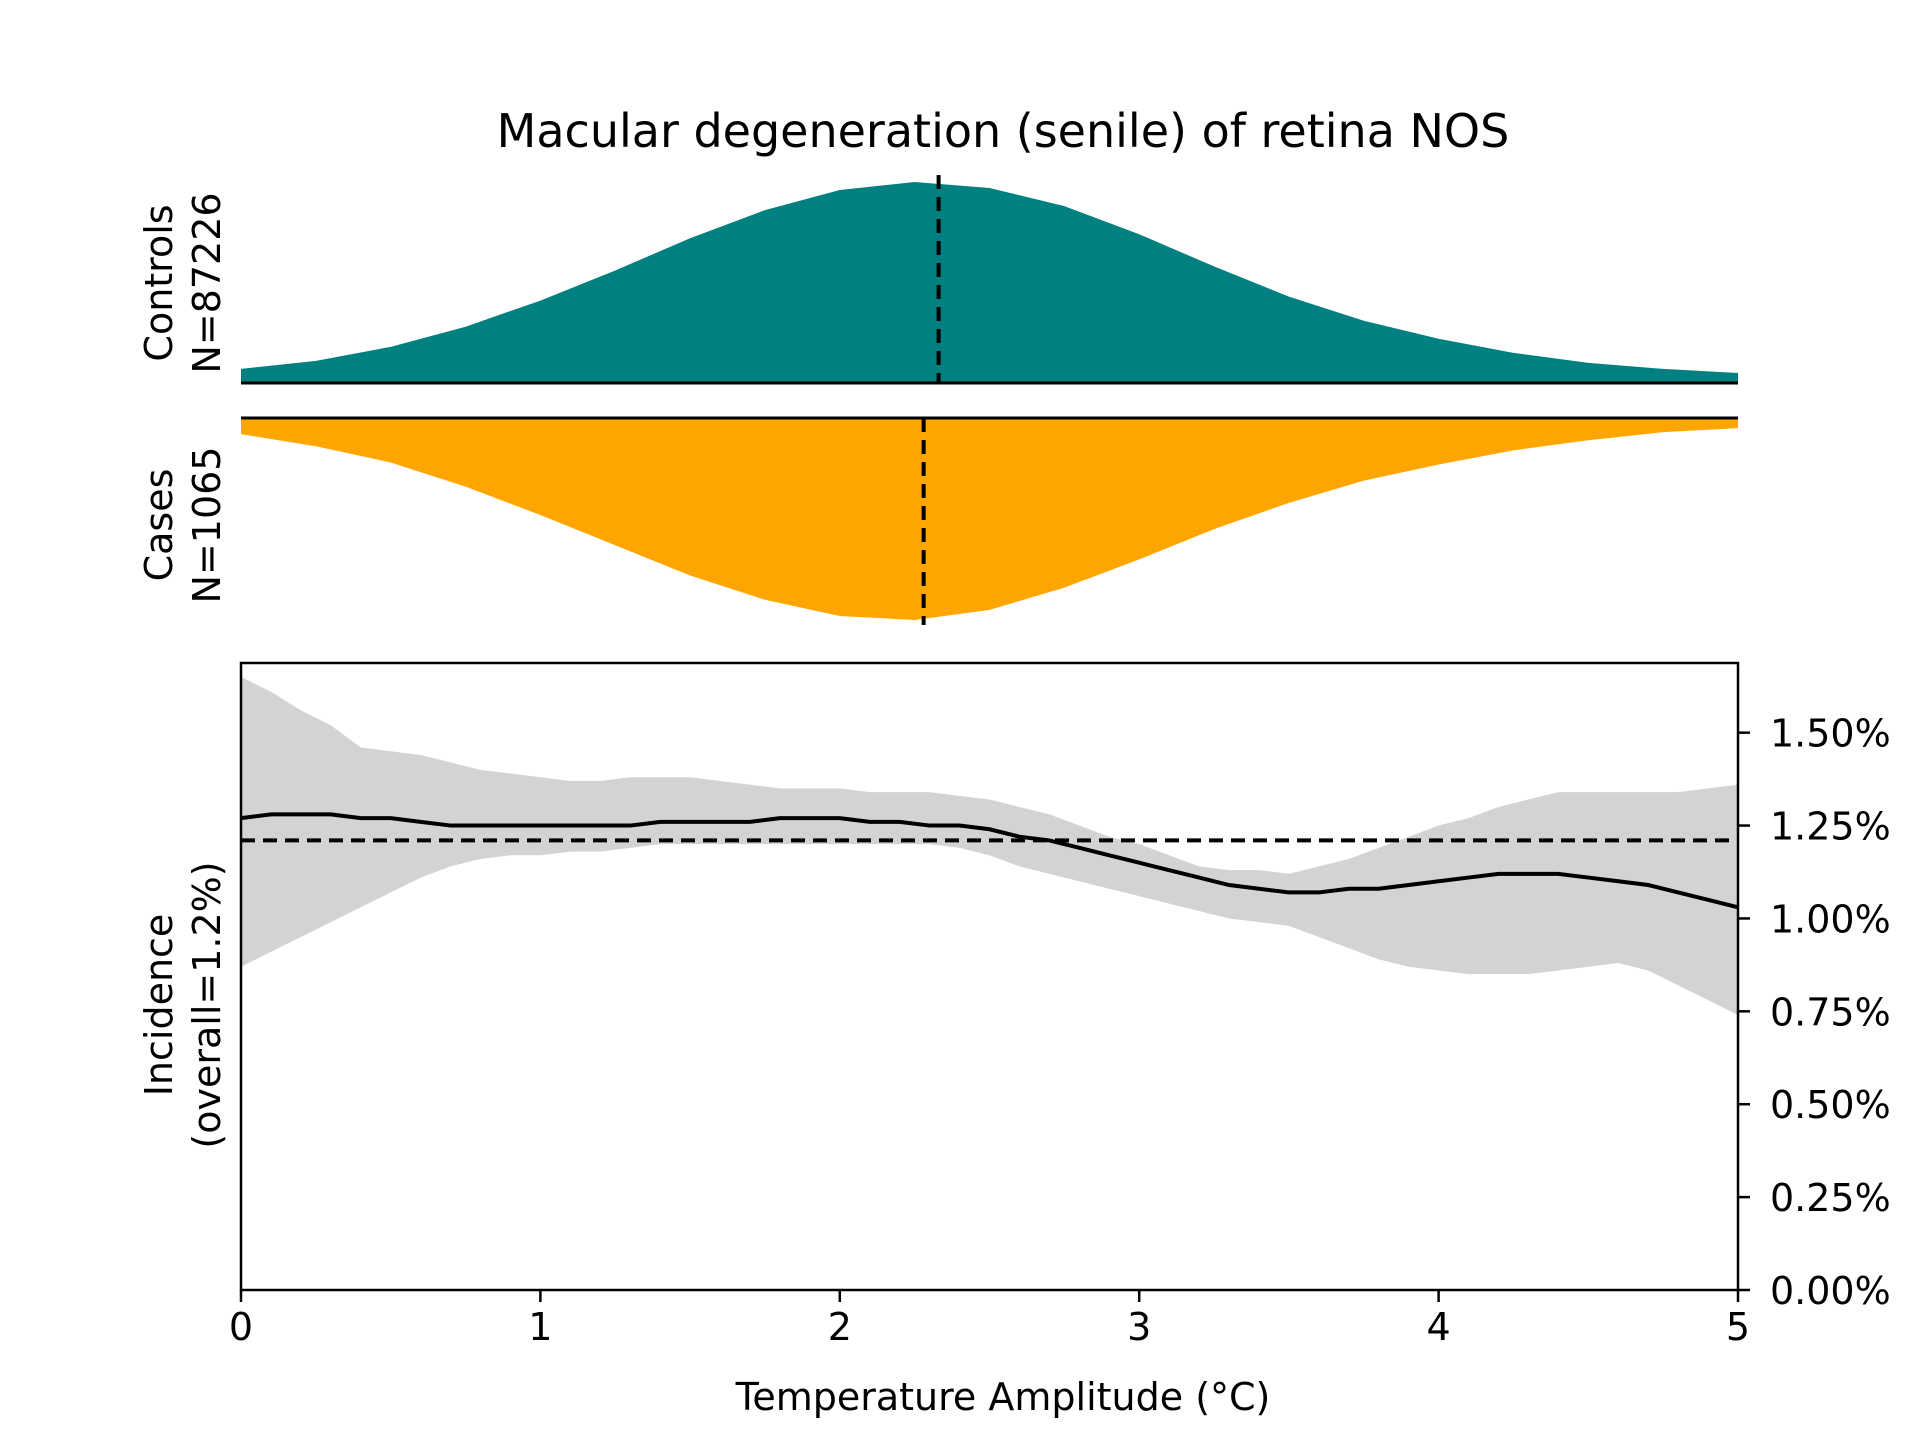  I want to click on controls-panel: Controls N=87226, so click(937, 280).